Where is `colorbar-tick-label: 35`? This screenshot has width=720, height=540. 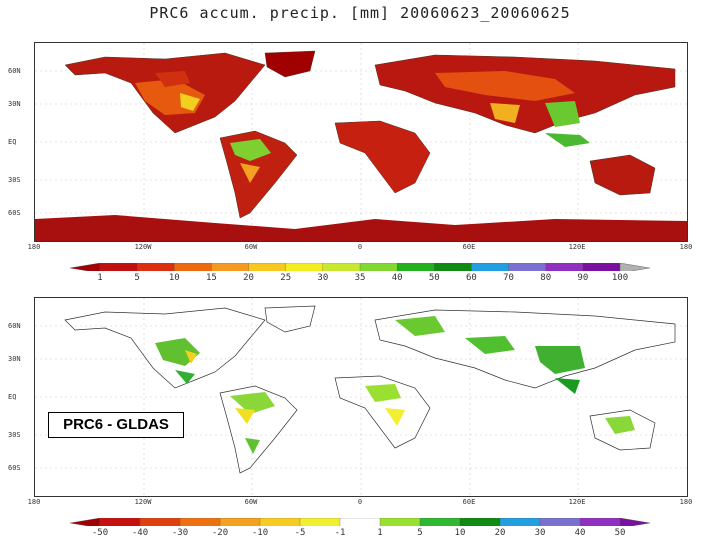
colorbar-tick-label: 35 is located at coordinates (360, 278).